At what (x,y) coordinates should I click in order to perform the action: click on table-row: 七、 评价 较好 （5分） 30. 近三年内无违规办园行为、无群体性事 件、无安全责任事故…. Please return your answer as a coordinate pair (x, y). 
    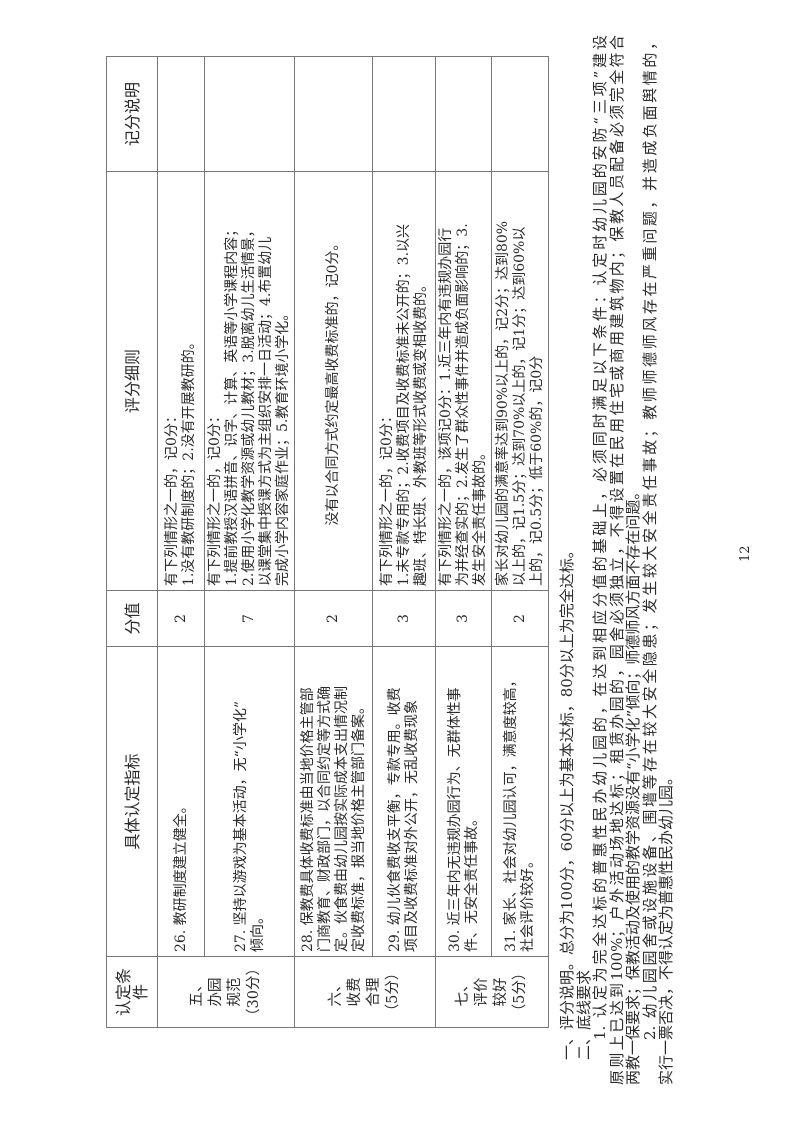
    Looking at the image, I should click on (492, 542).